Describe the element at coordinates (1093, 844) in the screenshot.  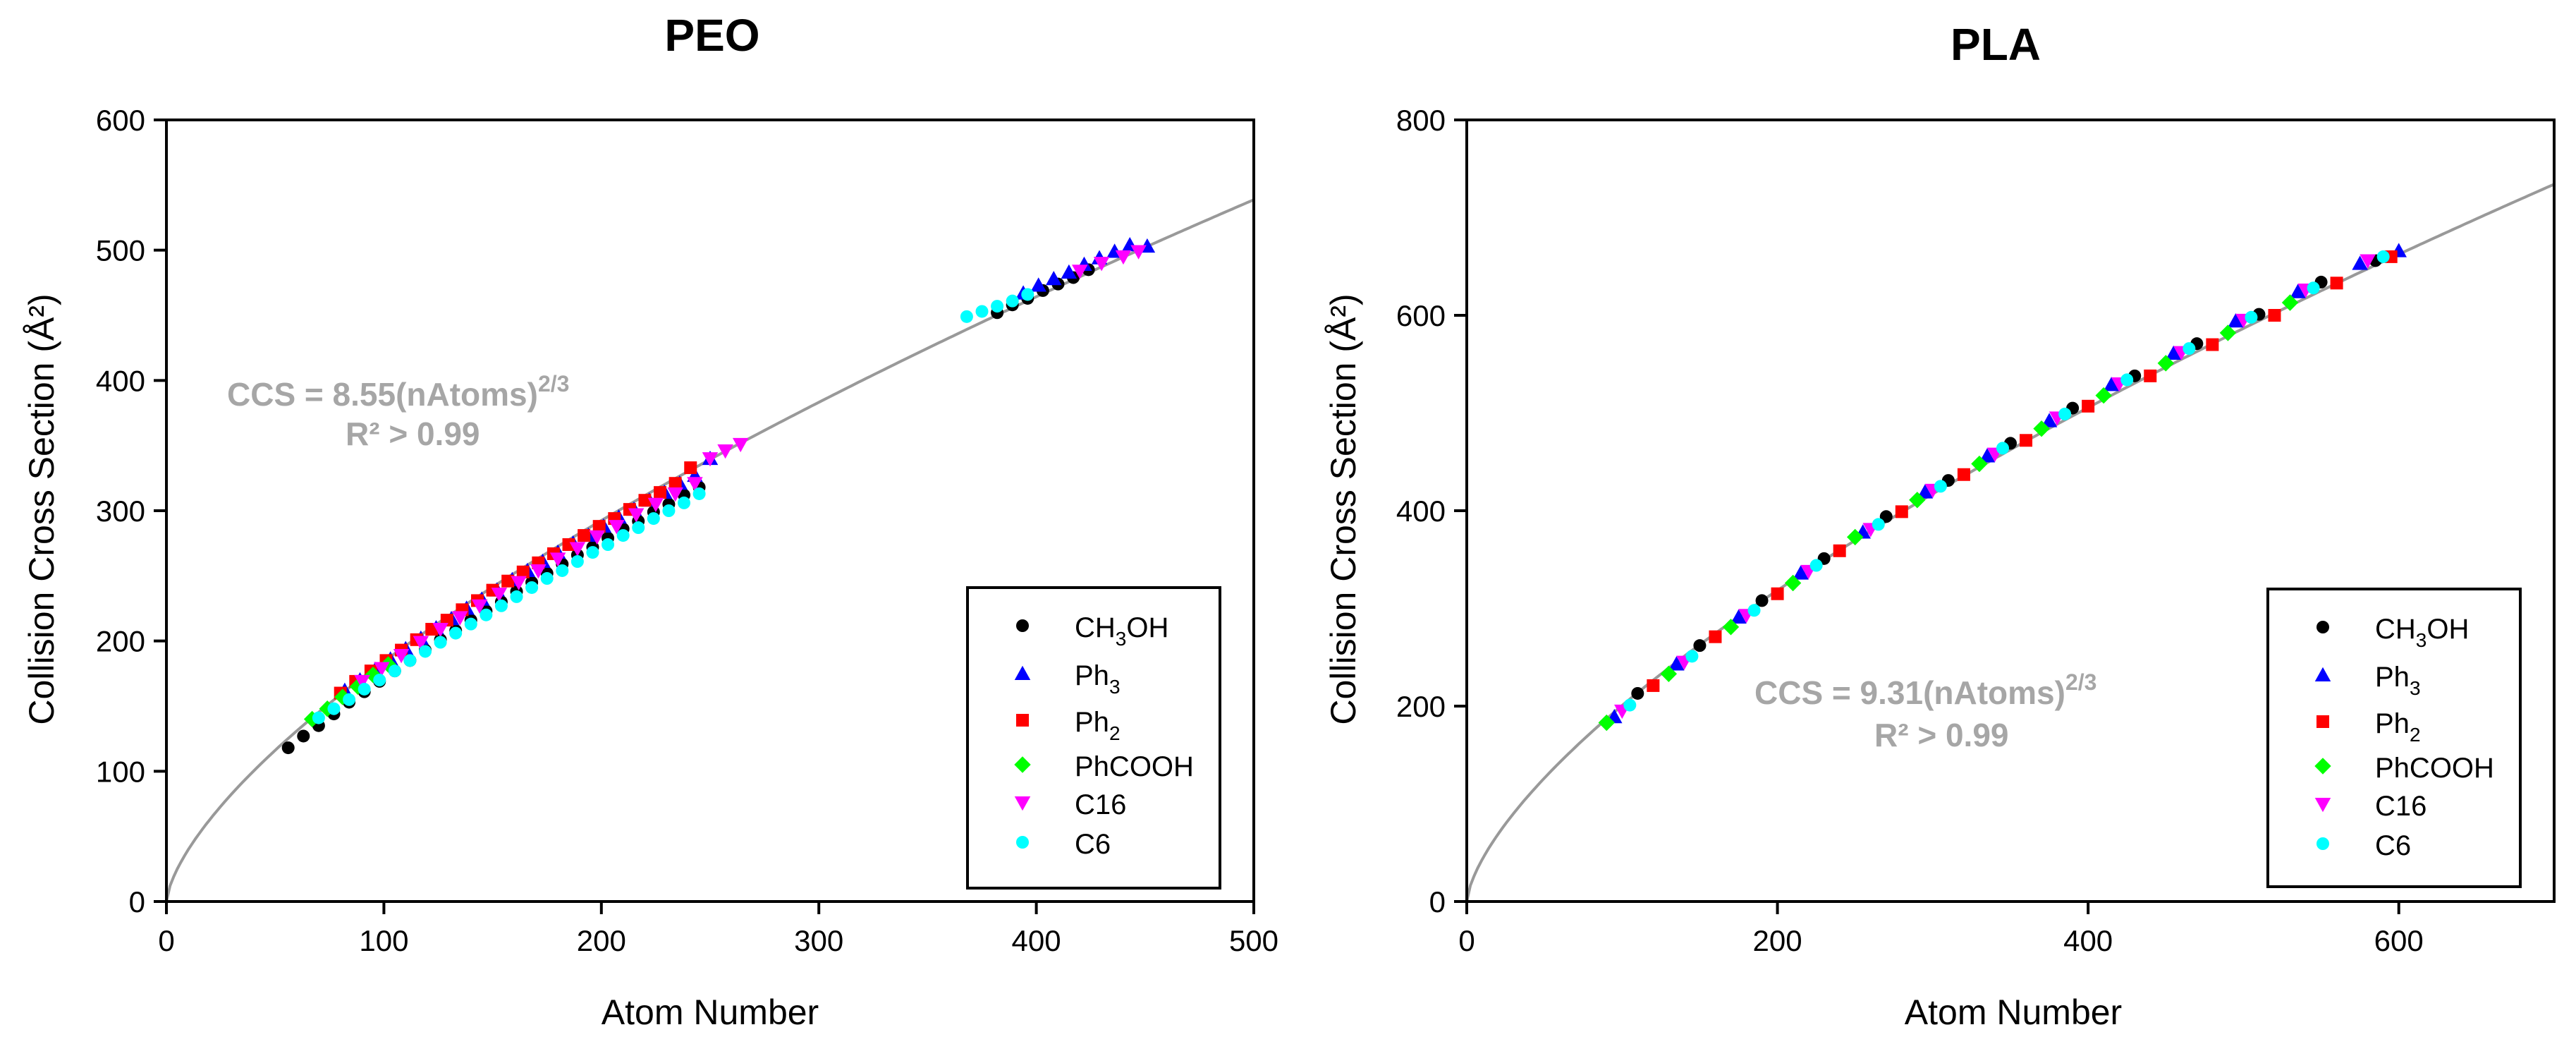
I see `peo-legend-label-c6: C6` at that location.